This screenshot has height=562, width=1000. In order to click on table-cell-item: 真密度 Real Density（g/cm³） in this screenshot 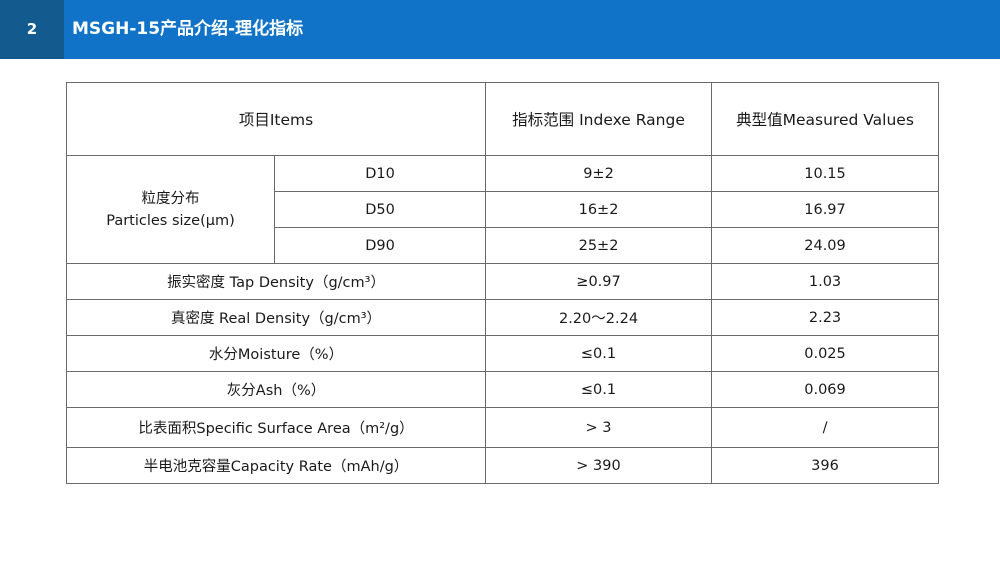, I will do `click(276, 317)`.